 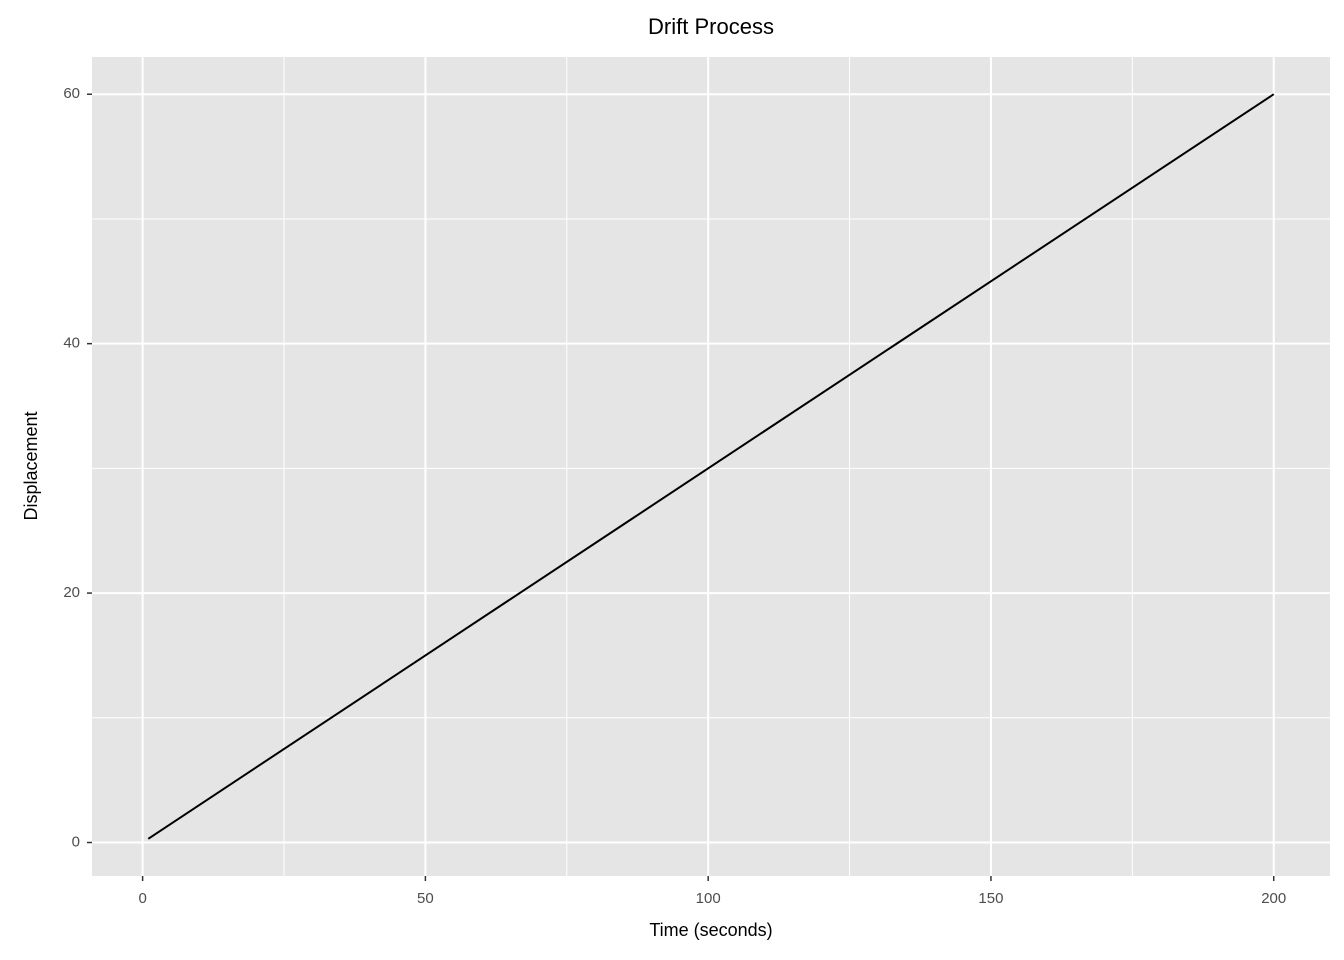 What do you see at coordinates (425, 898) in the screenshot?
I see `x-tick-label: 50` at bounding box center [425, 898].